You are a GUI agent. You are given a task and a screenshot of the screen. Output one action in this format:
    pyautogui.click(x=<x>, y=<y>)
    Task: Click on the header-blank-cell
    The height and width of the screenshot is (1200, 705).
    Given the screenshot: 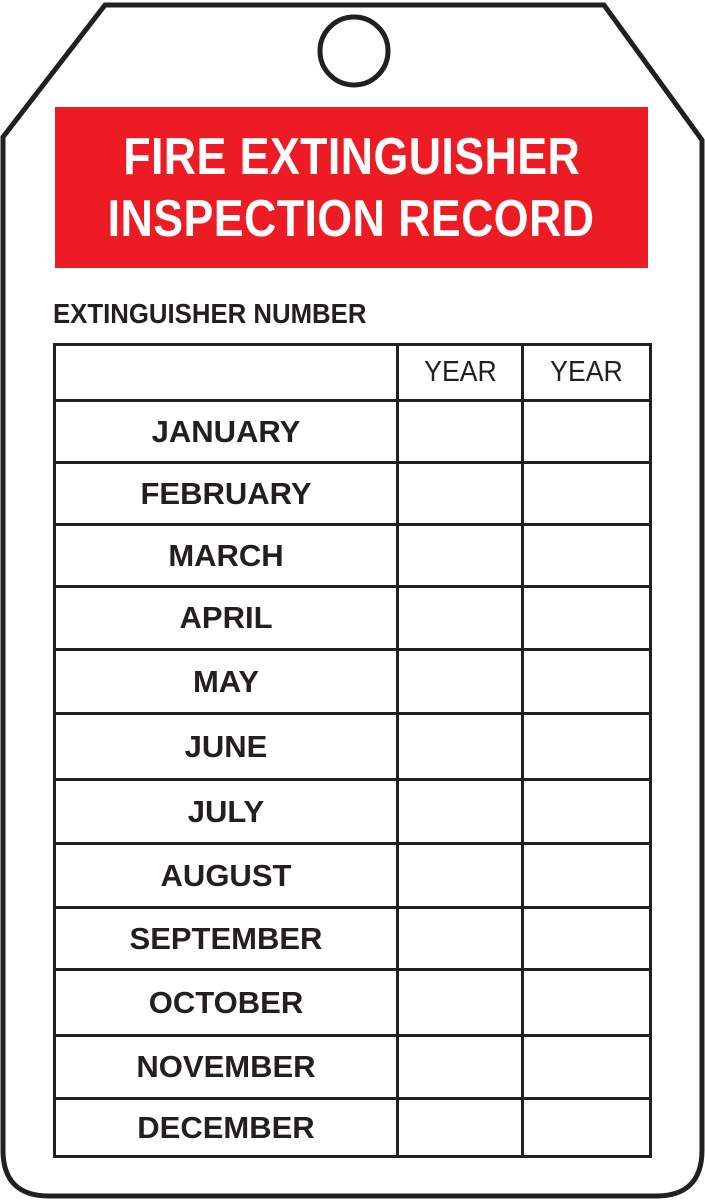 What is the action you would take?
    pyautogui.click(x=227, y=374)
    